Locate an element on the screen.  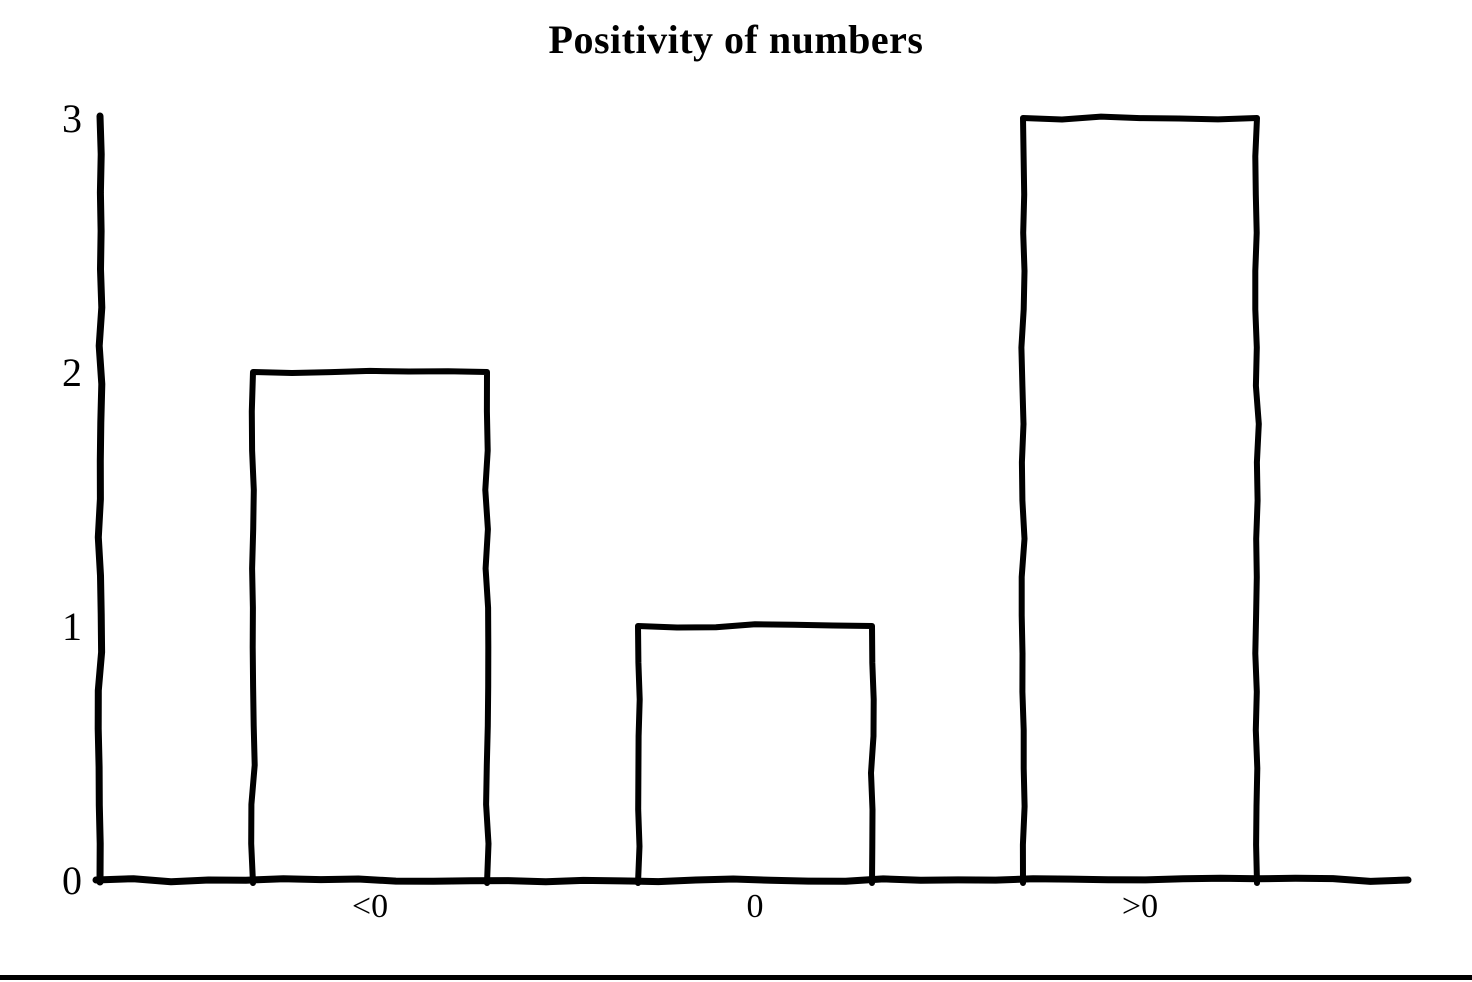
x-category-label: >0 is located at coordinates (1140, 906).